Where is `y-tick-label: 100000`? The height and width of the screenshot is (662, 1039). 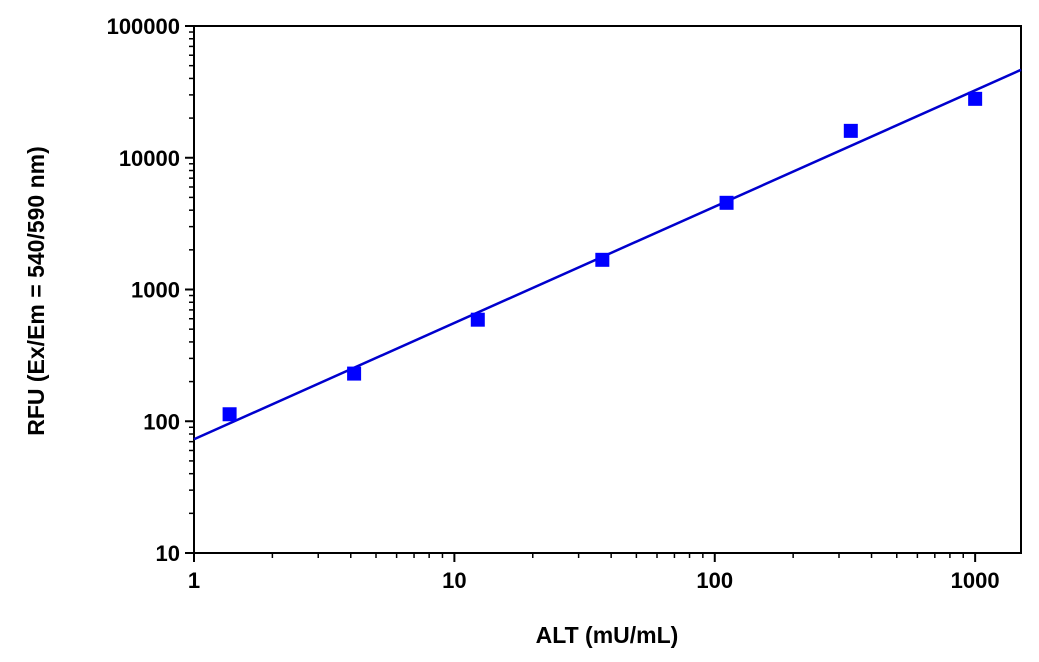
y-tick-label: 100000 is located at coordinates (143, 26).